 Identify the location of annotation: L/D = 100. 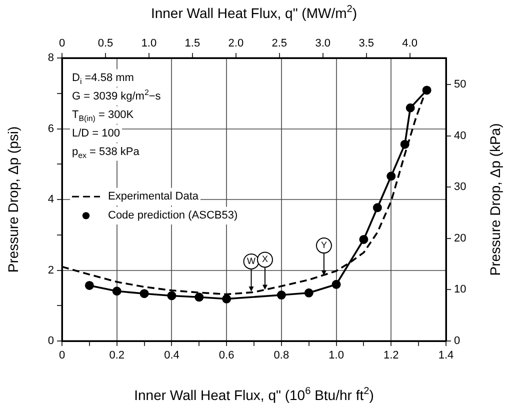
(96, 134).